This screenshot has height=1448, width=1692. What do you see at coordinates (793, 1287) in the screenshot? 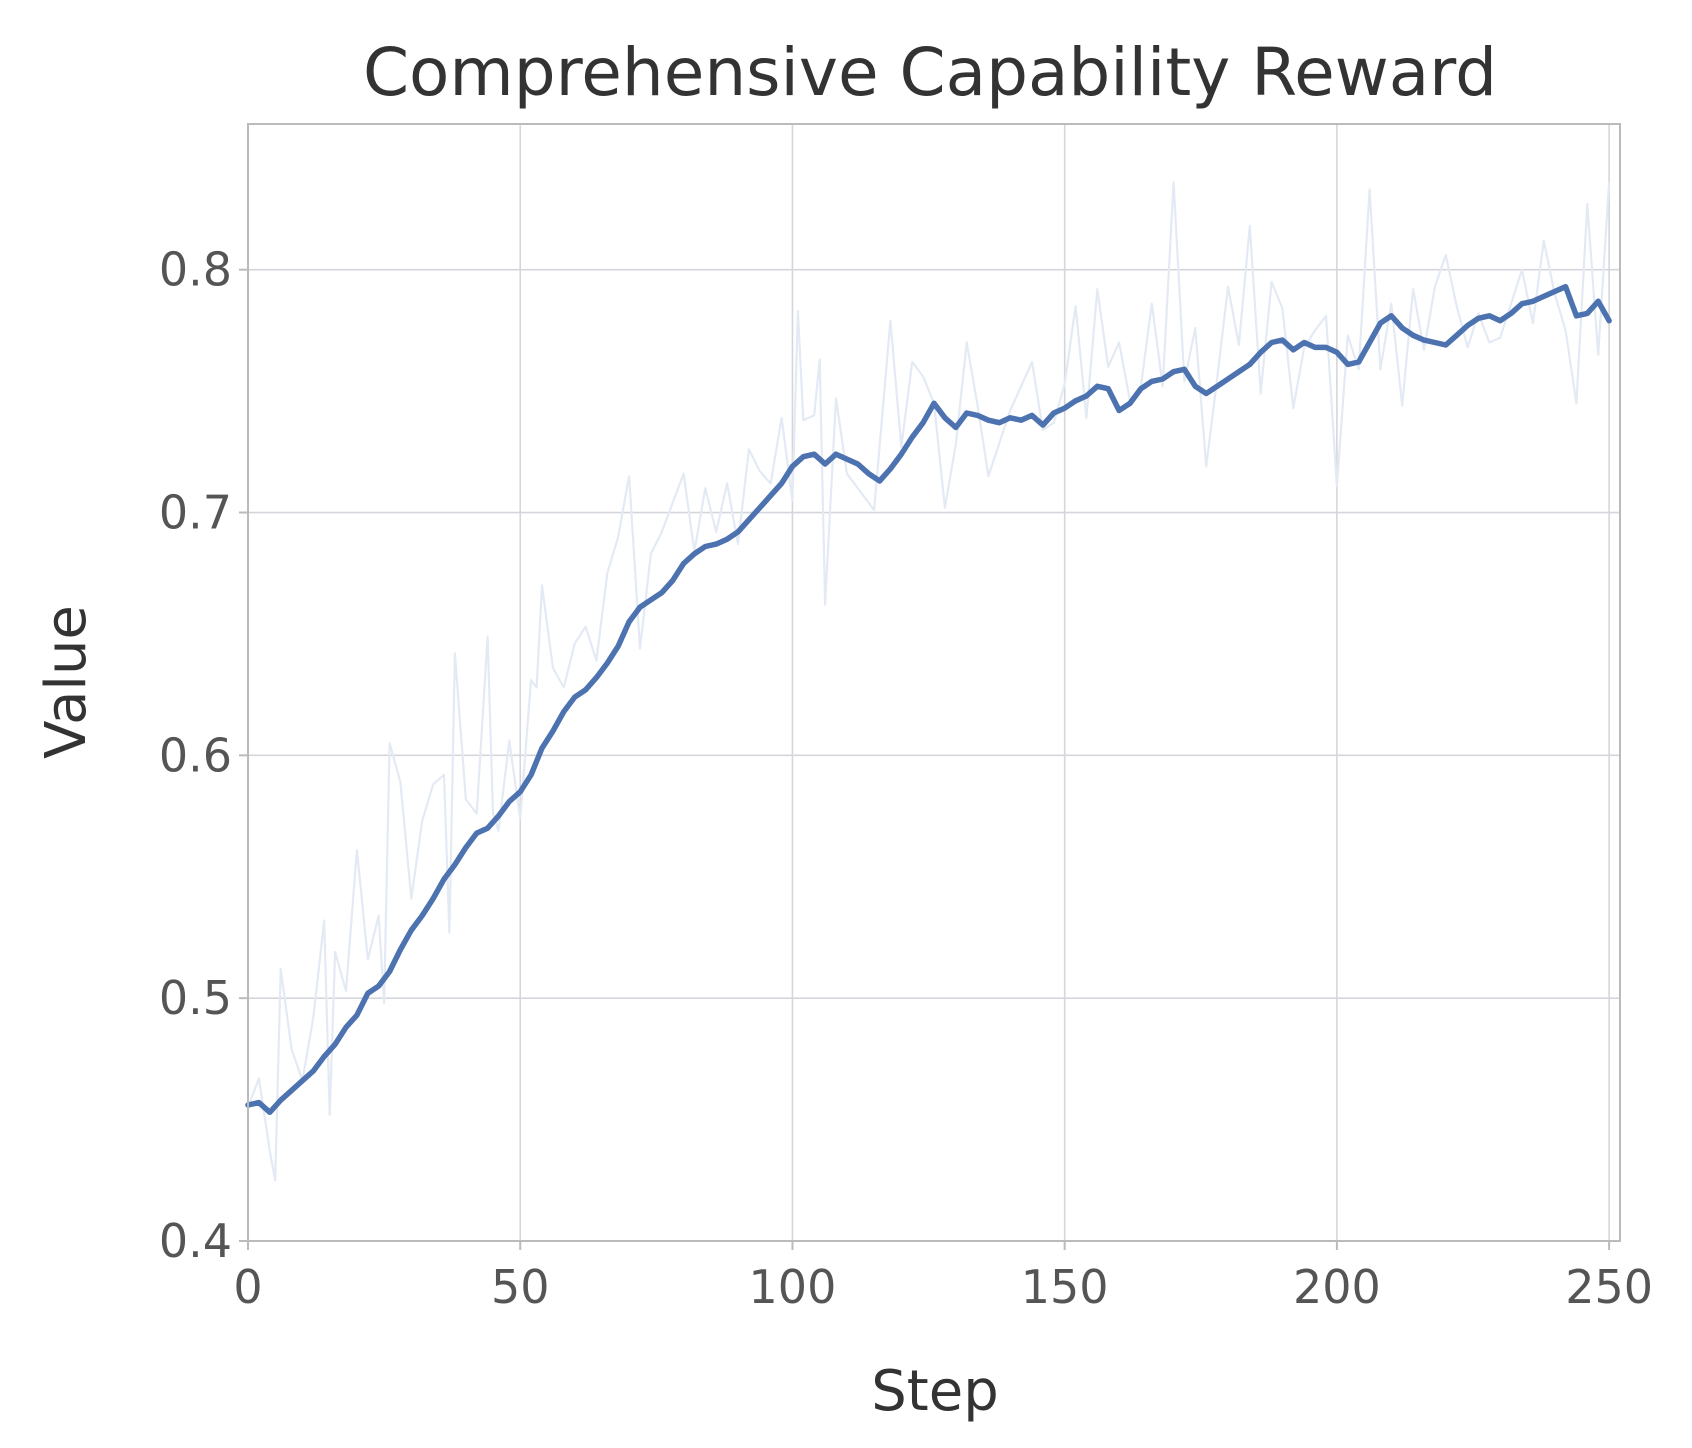
I see `x-tick-label: 100` at bounding box center [793, 1287].